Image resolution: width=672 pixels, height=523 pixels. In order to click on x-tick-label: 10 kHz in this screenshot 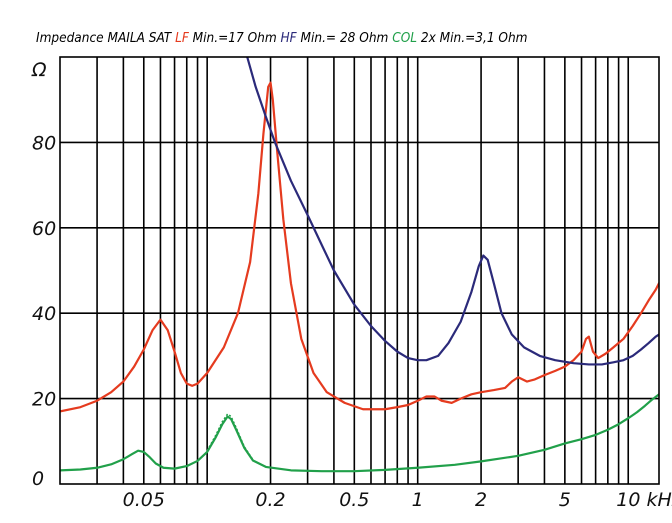, I will do `click(644, 500)`.